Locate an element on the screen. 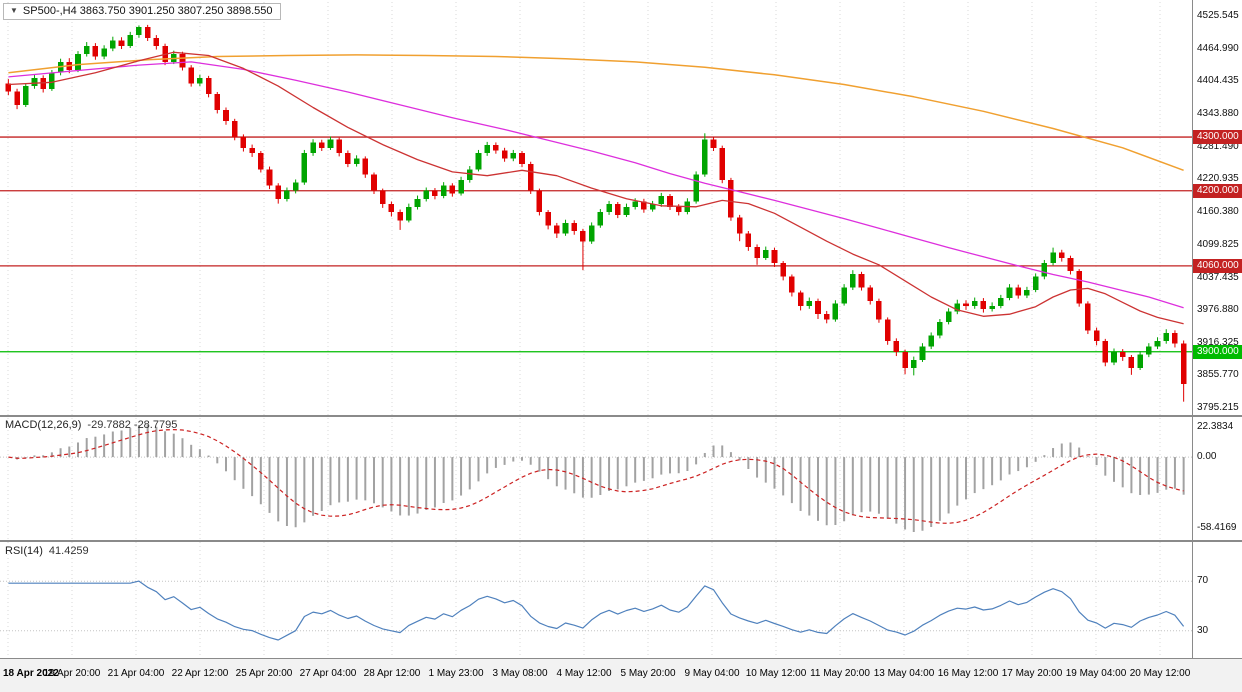  time-axis-label: 21 Apr 04:00 is located at coordinates (136, 673).